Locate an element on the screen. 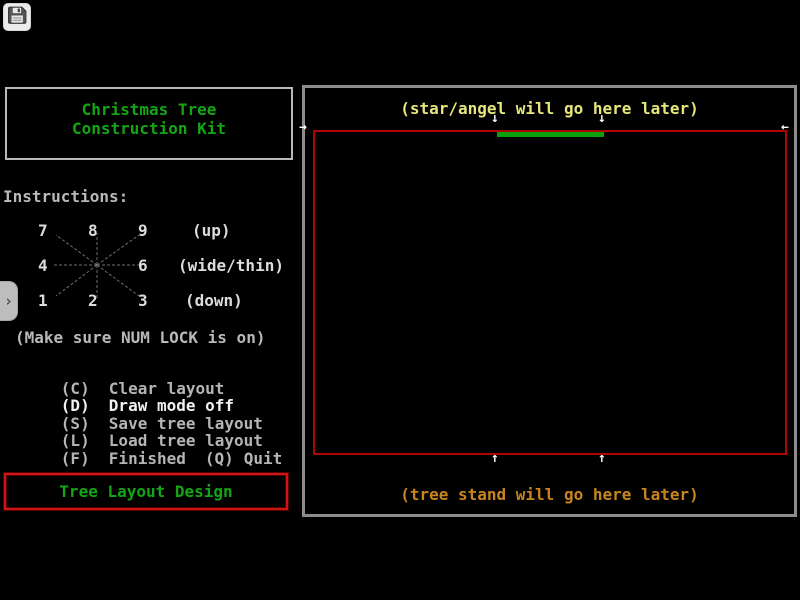 This screenshot has width=800, height=600. command-finished-quit: (F) Finished (Q) Quit is located at coordinates (148, 449).